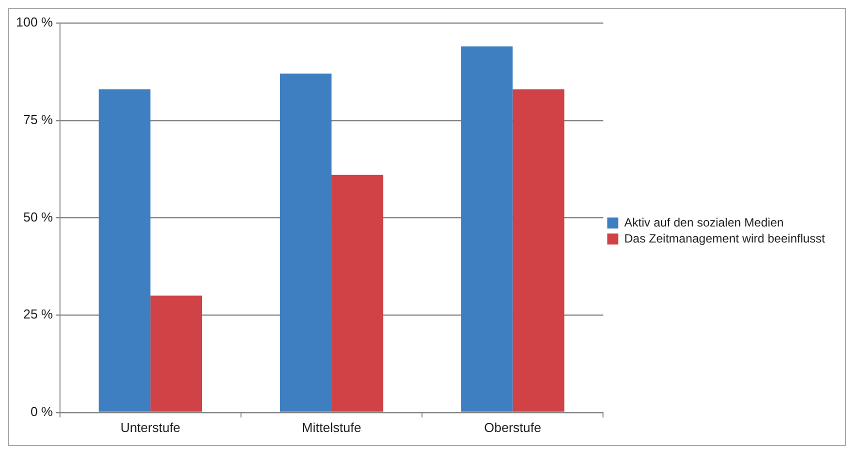 The image size is (858, 458). I want to click on legend-label: Das Zeitmanagement wird beeinflusst, so click(725, 238).